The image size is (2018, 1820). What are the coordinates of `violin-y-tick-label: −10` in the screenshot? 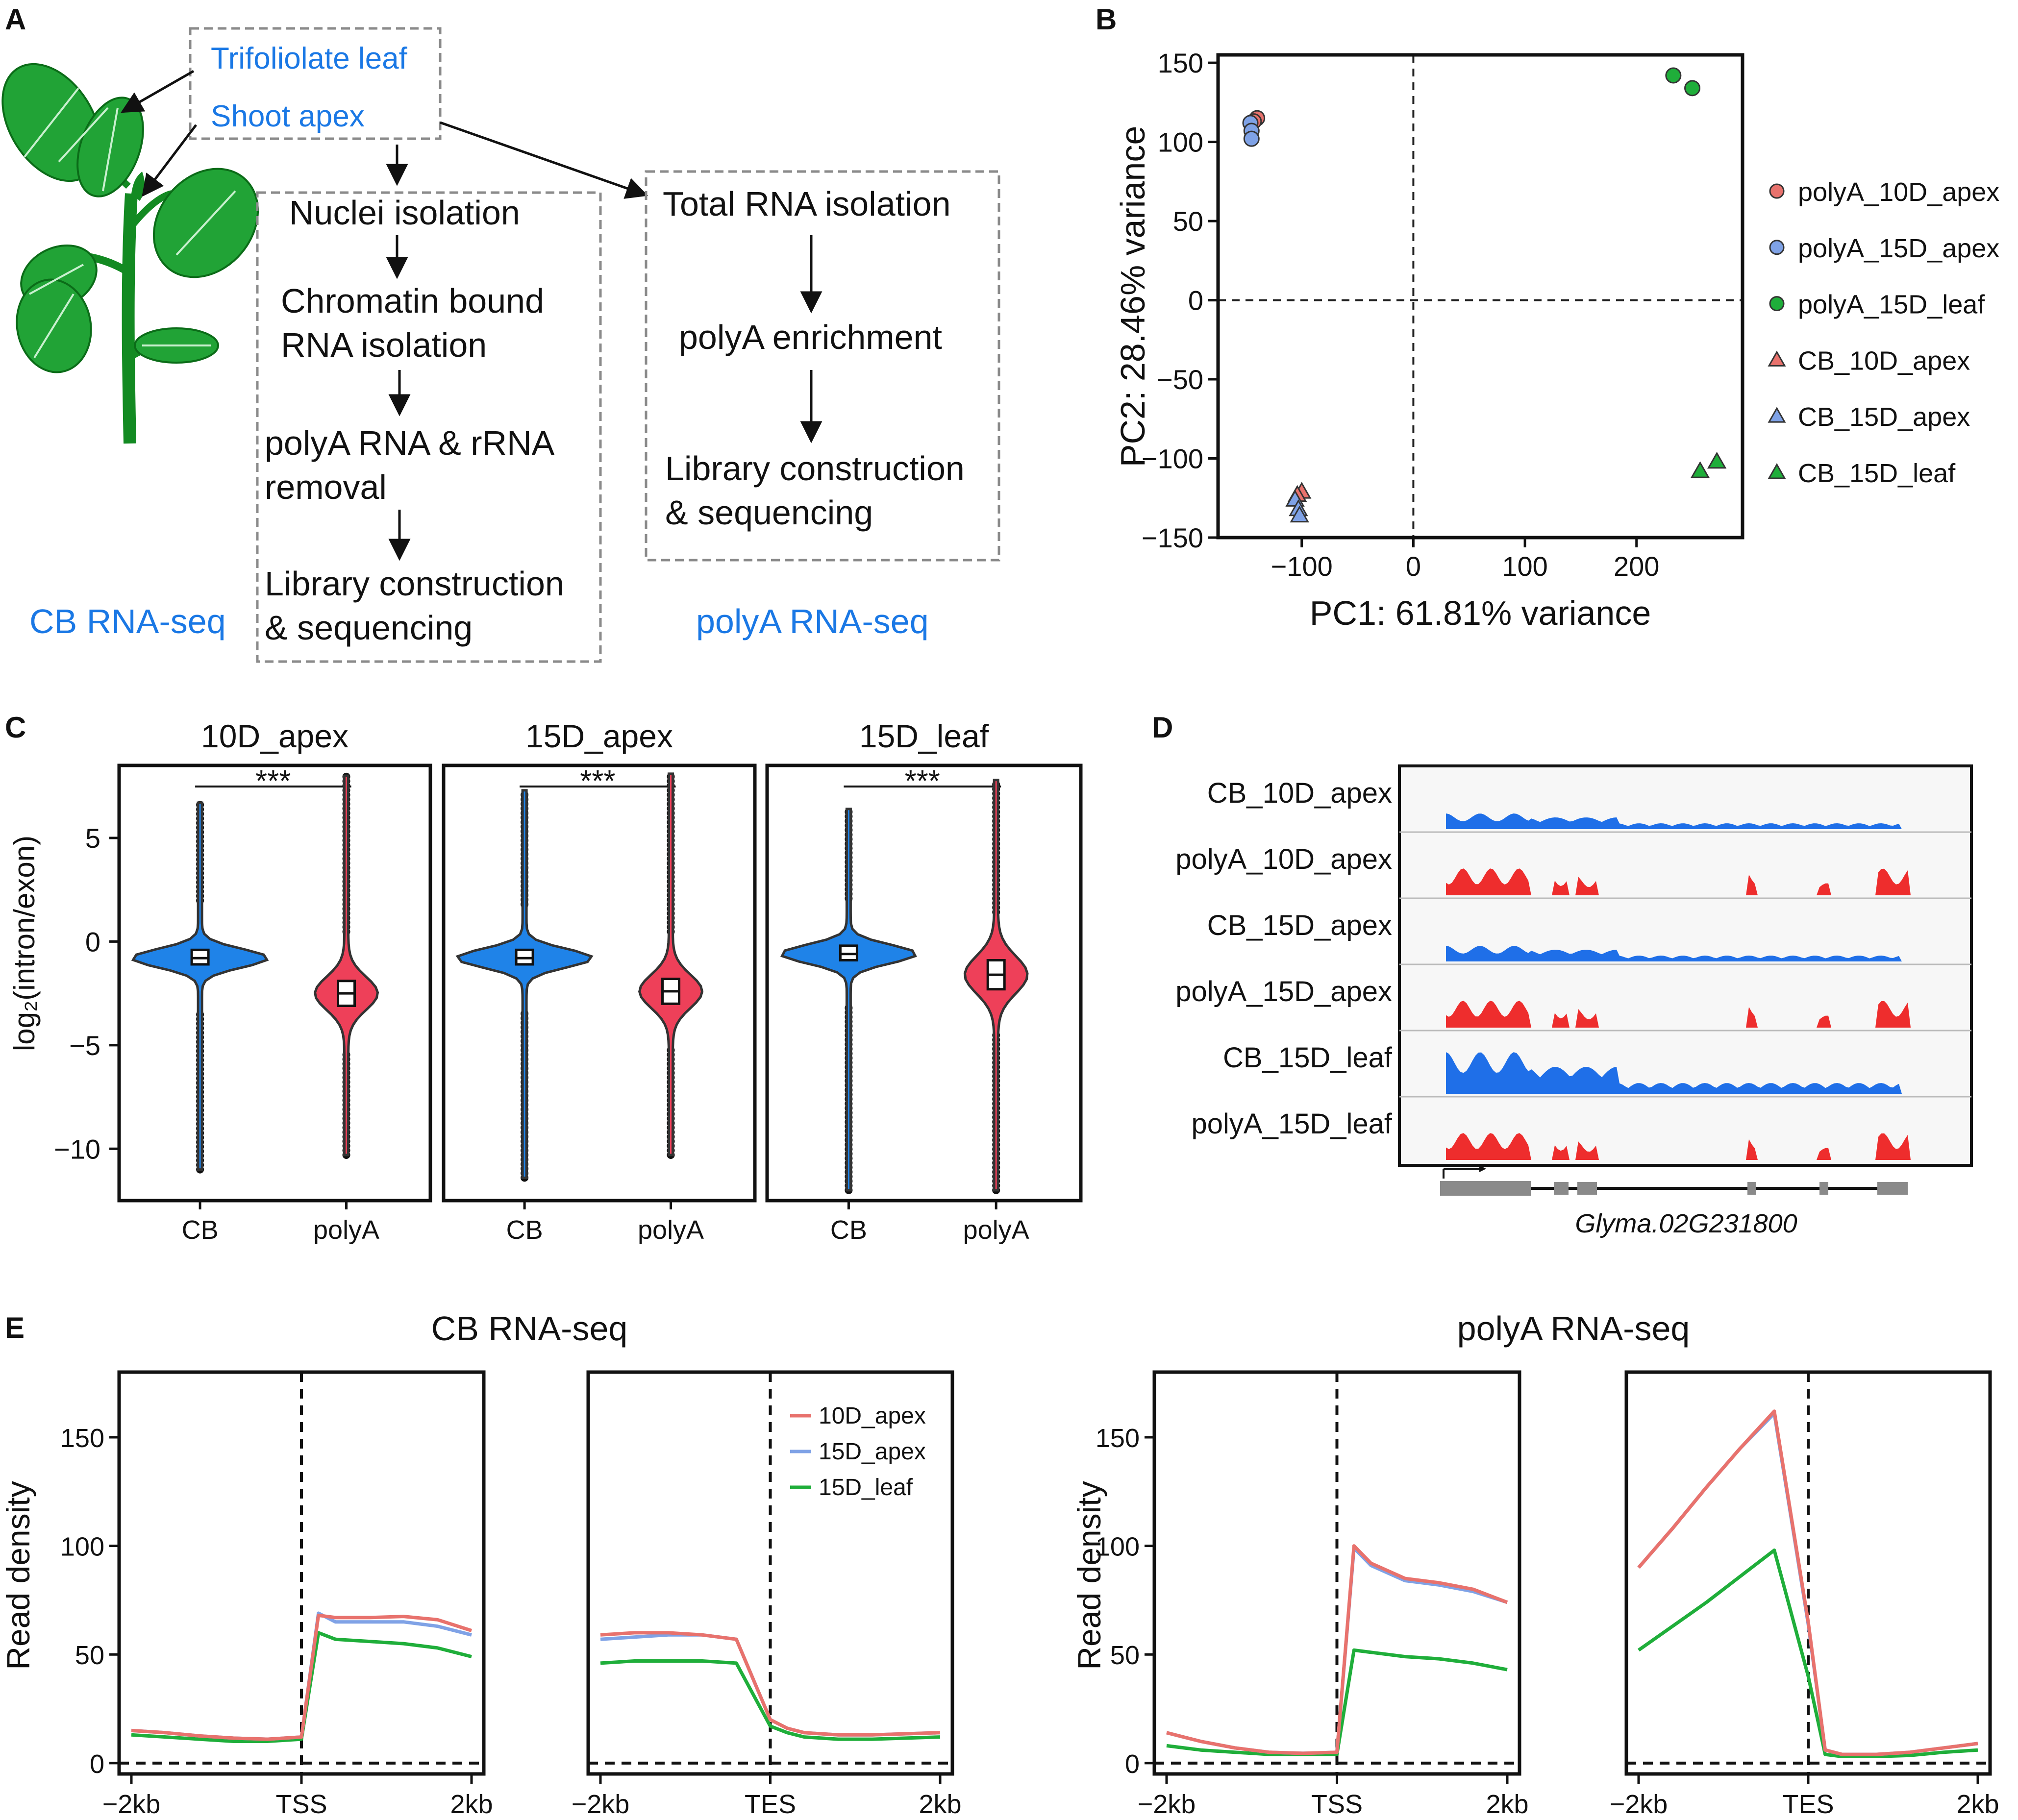 It's located at (77, 1148).